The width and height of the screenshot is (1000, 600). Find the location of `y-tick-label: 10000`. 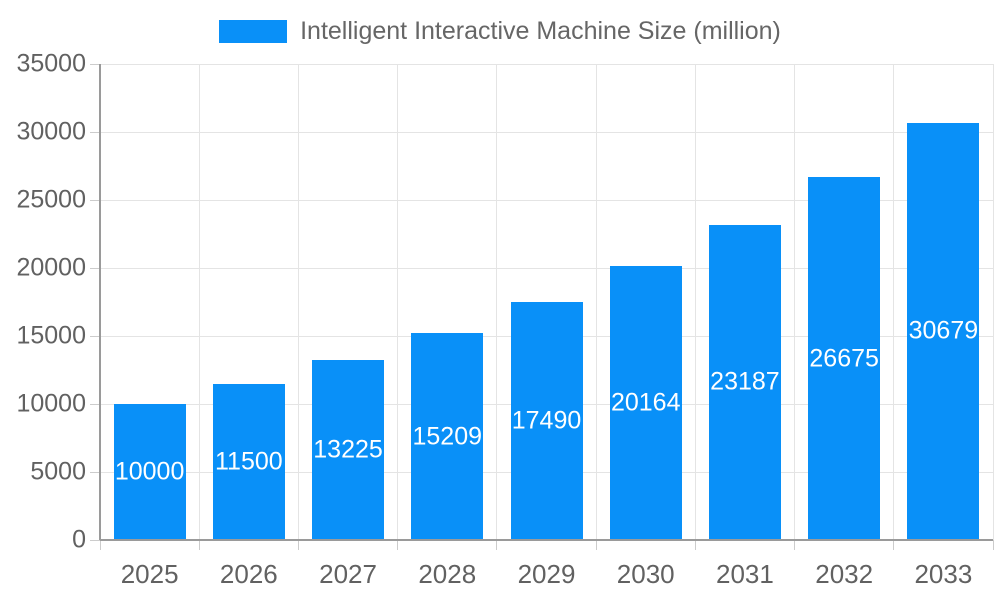

y-tick-label: 10000 is located at coordinates (51, 403).